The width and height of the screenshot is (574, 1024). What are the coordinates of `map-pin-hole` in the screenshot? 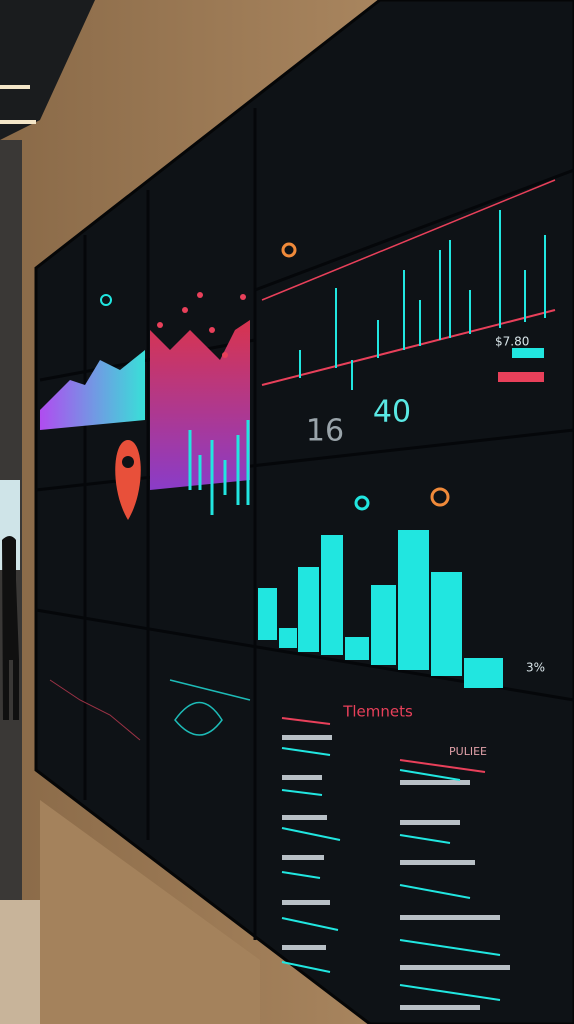 It's located at (128, 462).